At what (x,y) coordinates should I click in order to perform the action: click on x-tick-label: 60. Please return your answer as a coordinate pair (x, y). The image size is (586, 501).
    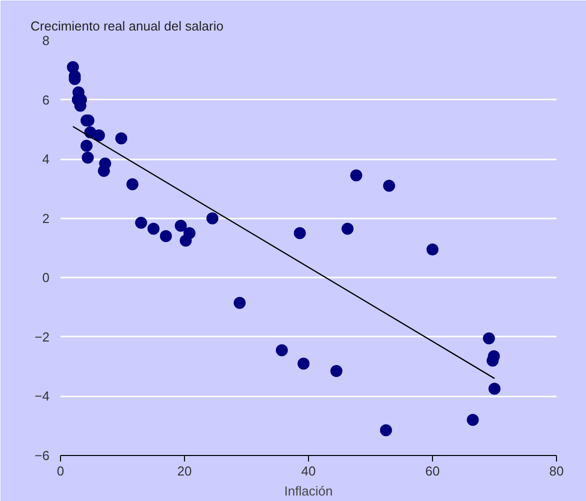
    Looking at the image, I should click on (432, 471).